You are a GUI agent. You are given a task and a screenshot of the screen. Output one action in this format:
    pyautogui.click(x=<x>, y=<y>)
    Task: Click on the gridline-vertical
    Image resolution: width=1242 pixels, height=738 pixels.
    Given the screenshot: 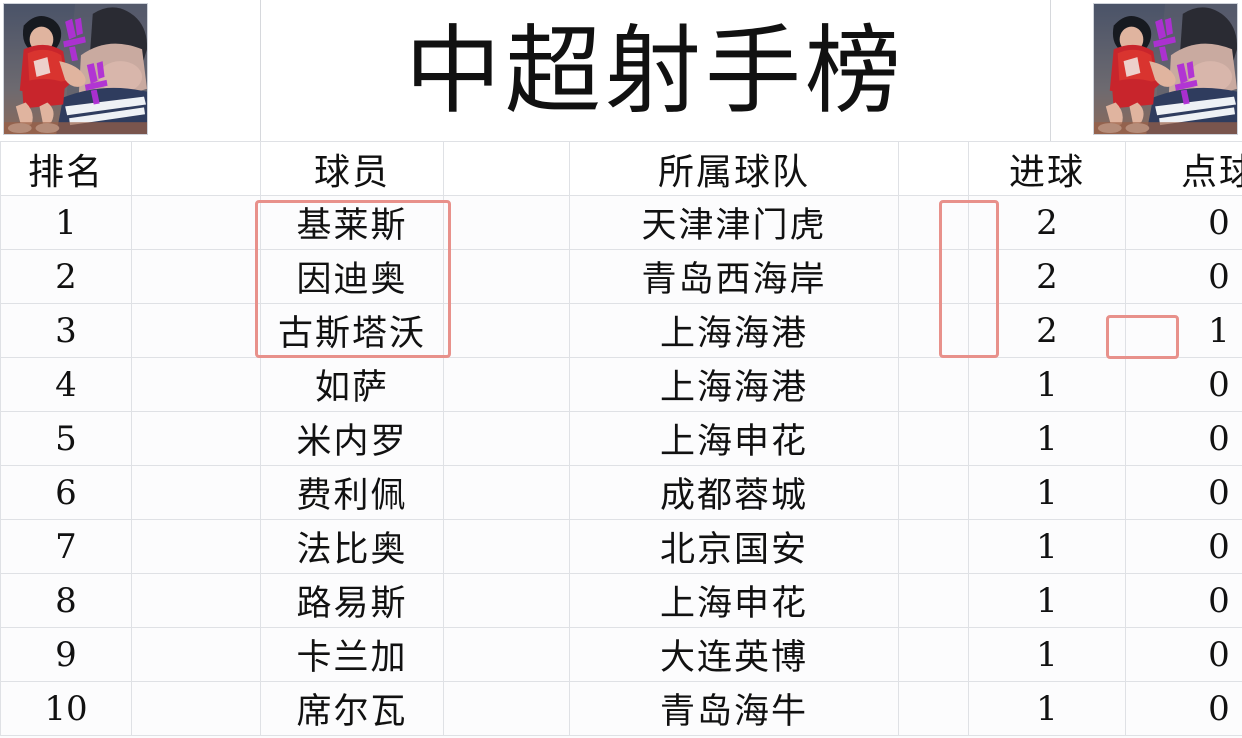 What is the action you would take?
    pyautogui.click(x=260, y=70)
    